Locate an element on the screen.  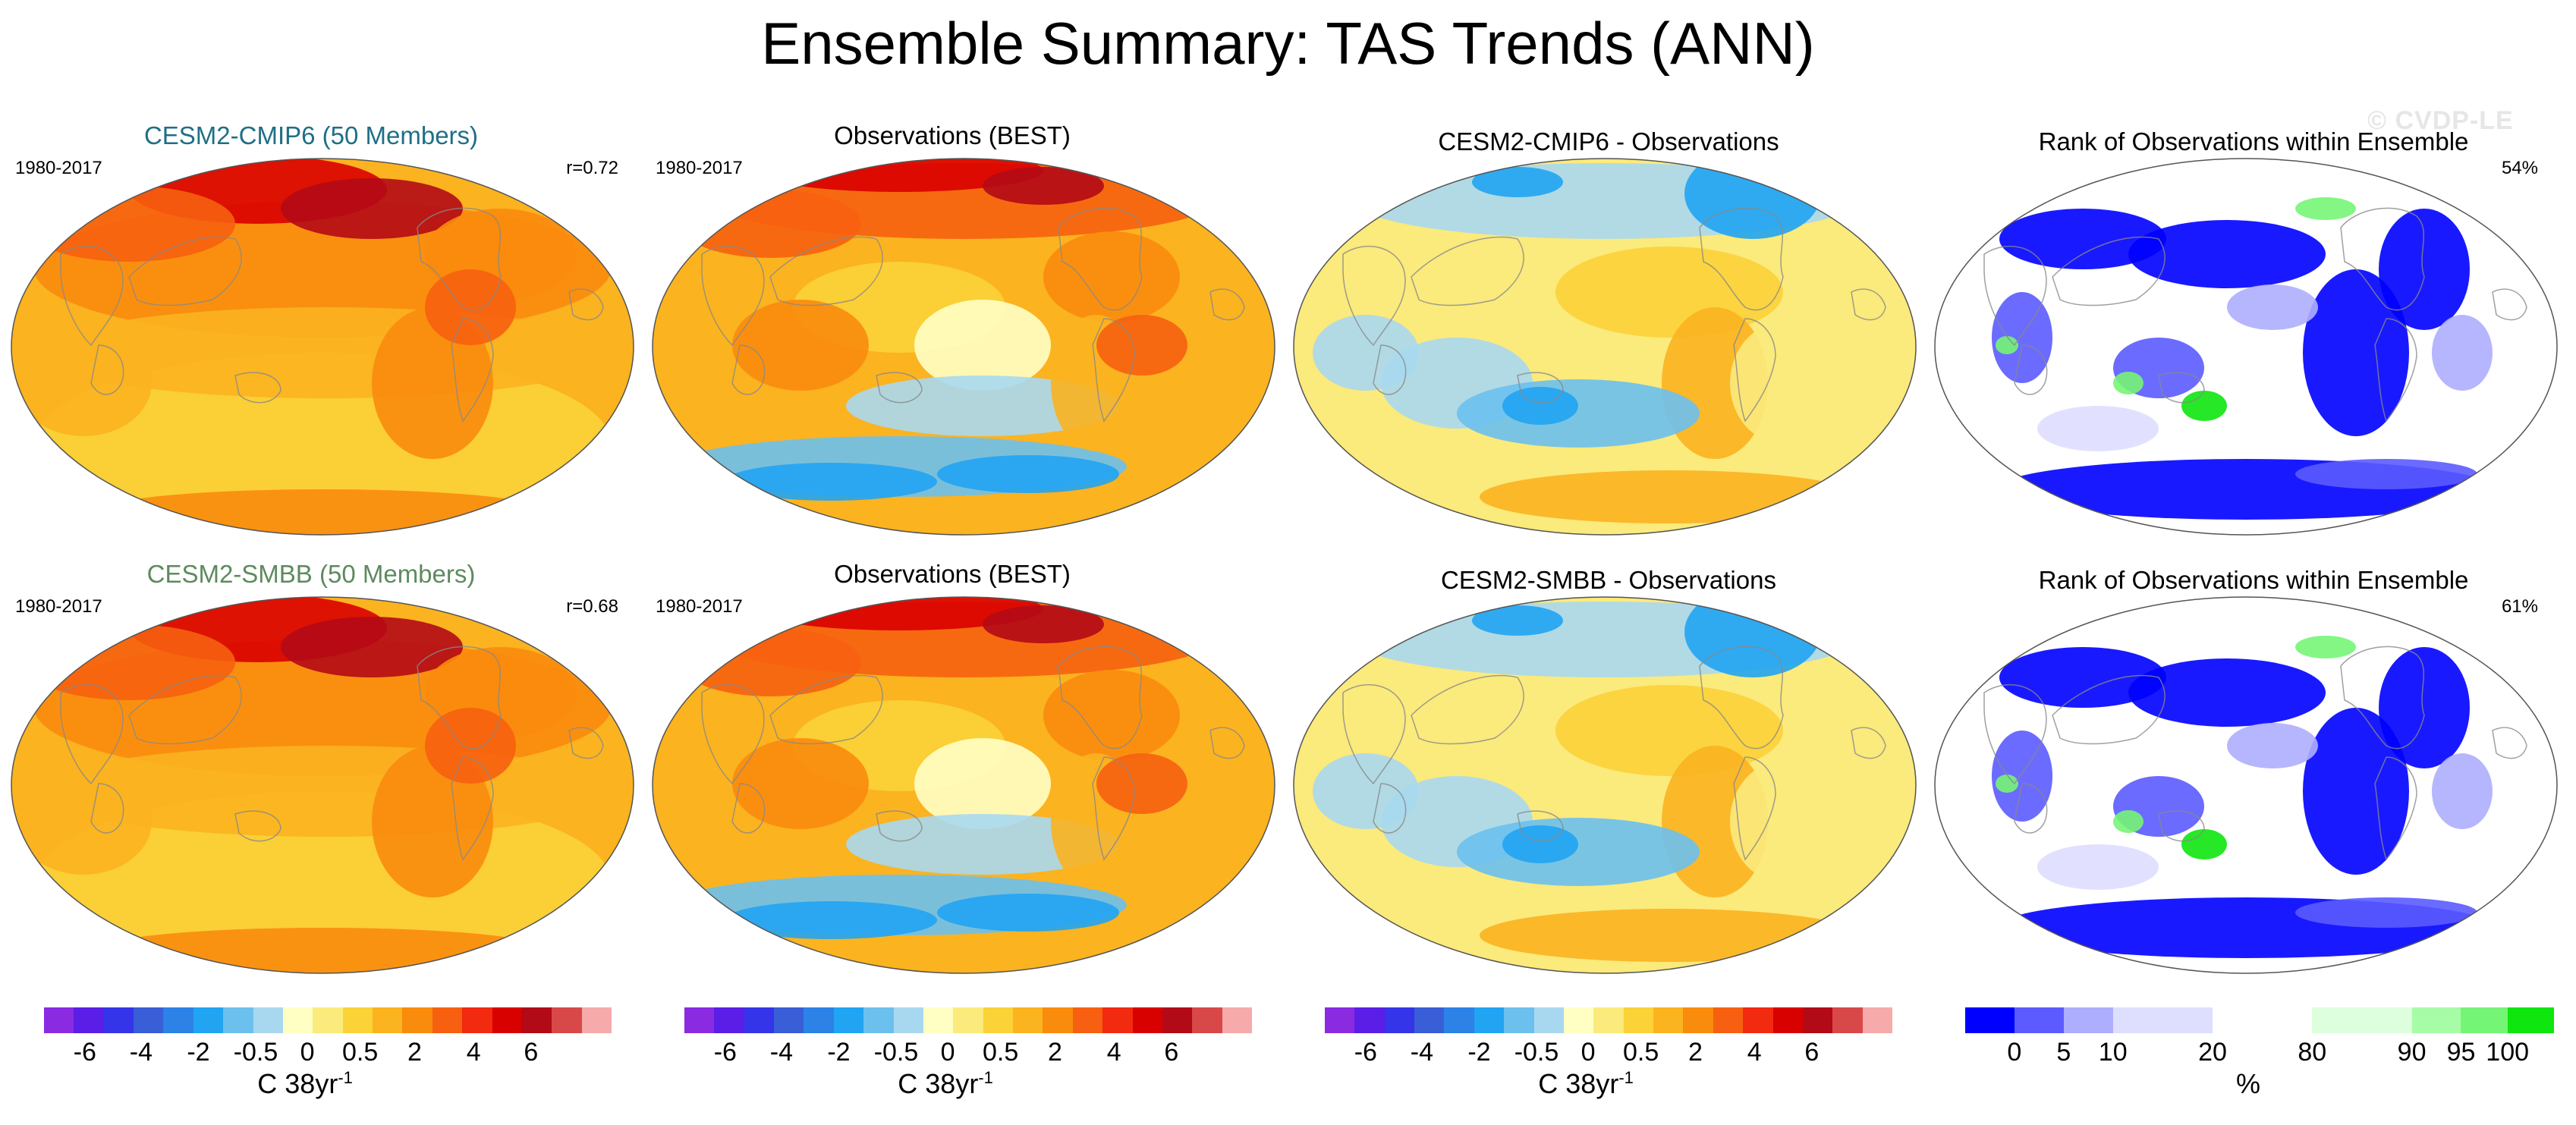
colorbar-tick-label: -4 is located at coordinates (141, 1052).